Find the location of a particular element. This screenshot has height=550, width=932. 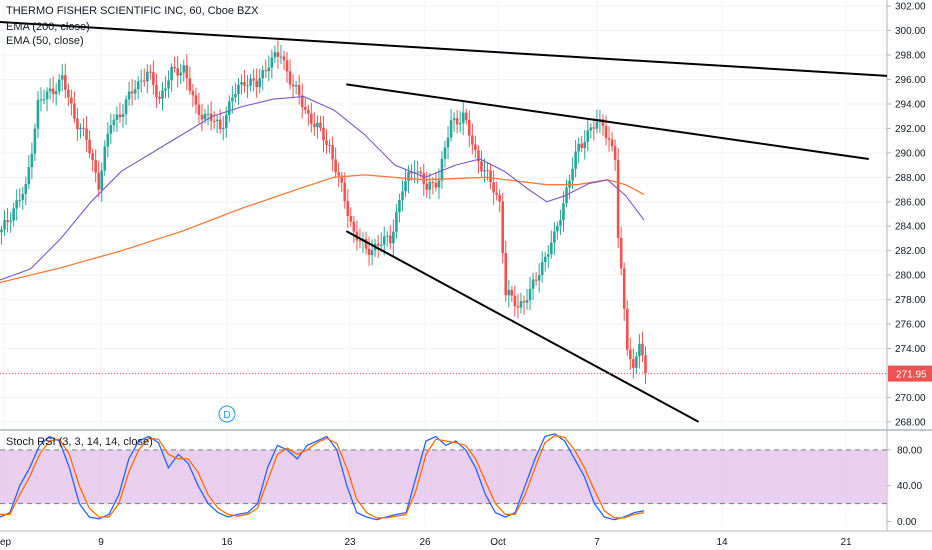

ema50-legend: EMA (50, close) is located at coordinates (45, 41).